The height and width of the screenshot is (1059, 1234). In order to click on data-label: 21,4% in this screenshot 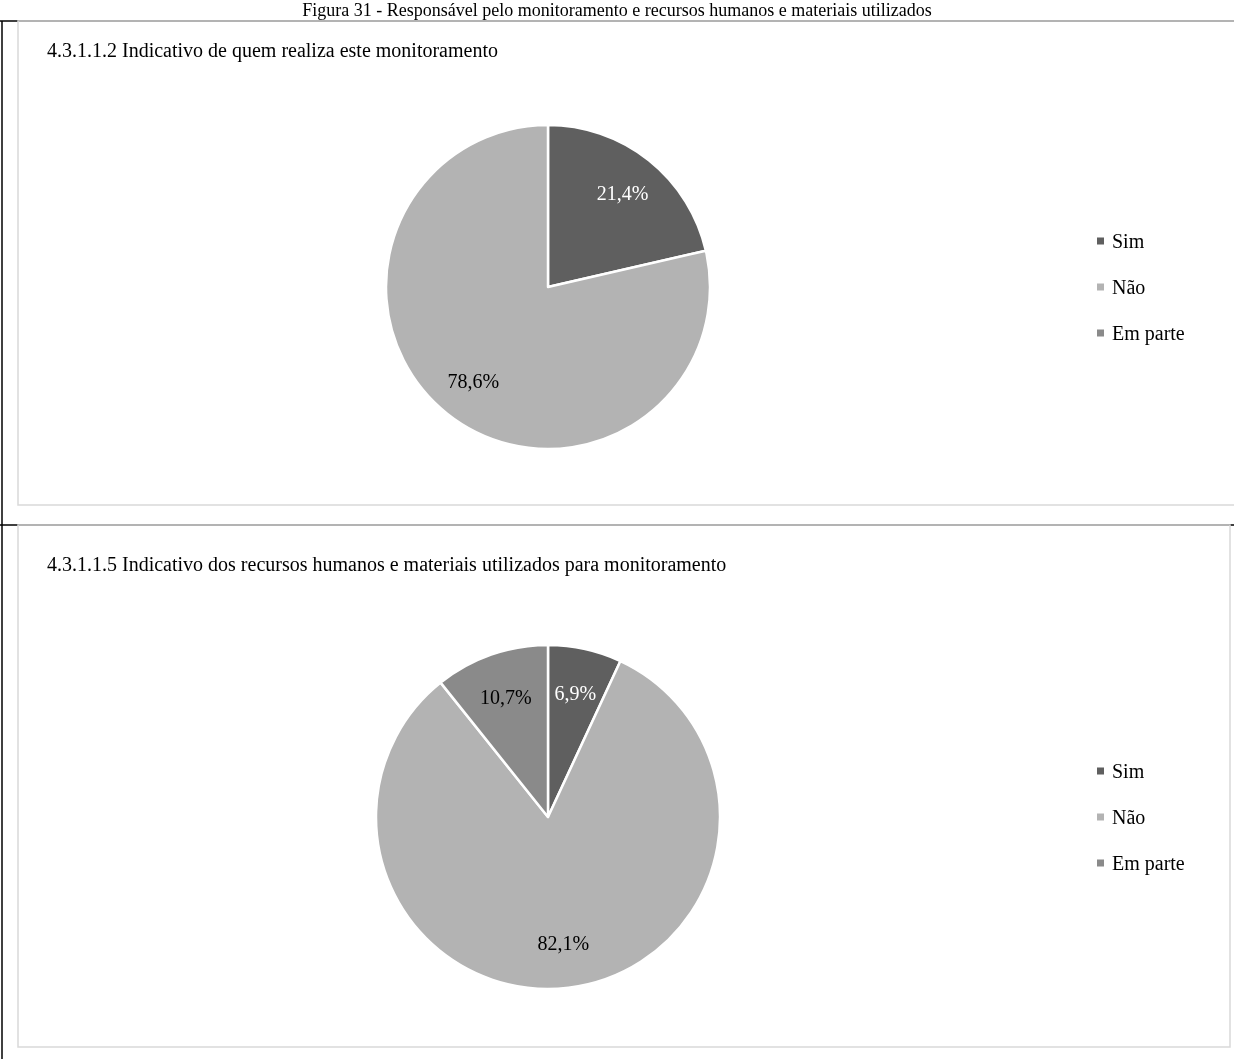, I will do `click(622, 193)`.